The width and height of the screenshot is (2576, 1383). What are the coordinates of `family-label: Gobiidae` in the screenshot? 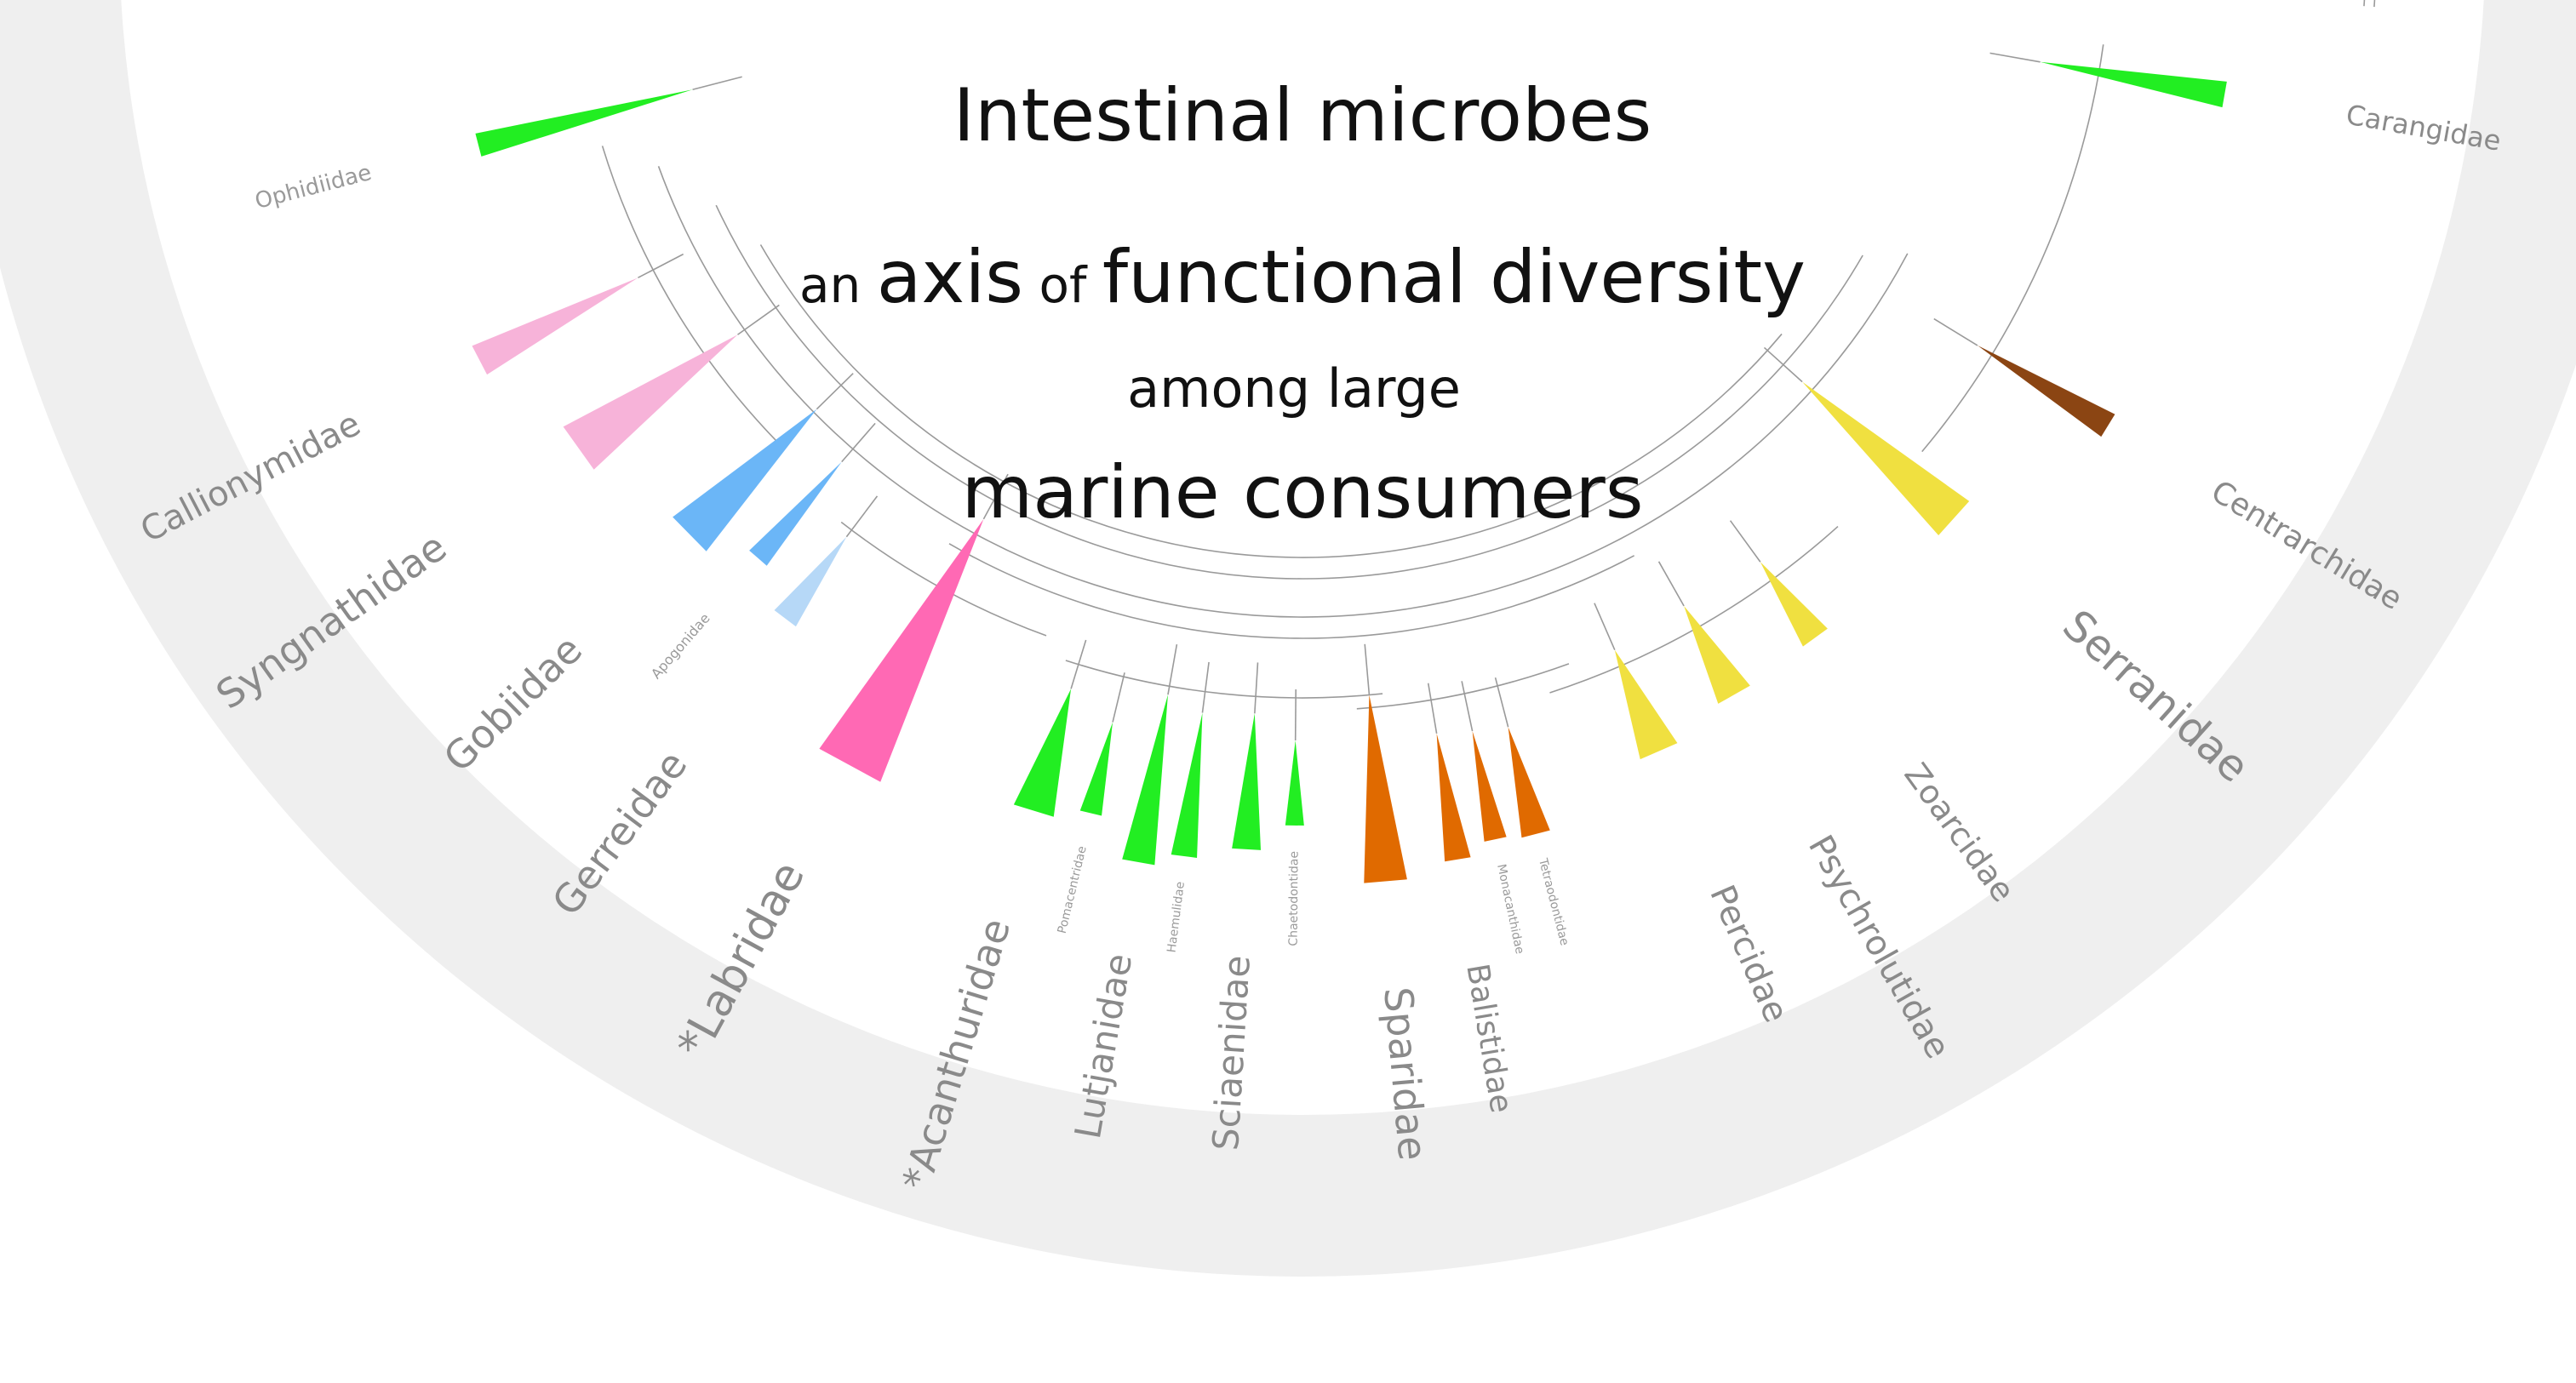 It's located at (513, 704).